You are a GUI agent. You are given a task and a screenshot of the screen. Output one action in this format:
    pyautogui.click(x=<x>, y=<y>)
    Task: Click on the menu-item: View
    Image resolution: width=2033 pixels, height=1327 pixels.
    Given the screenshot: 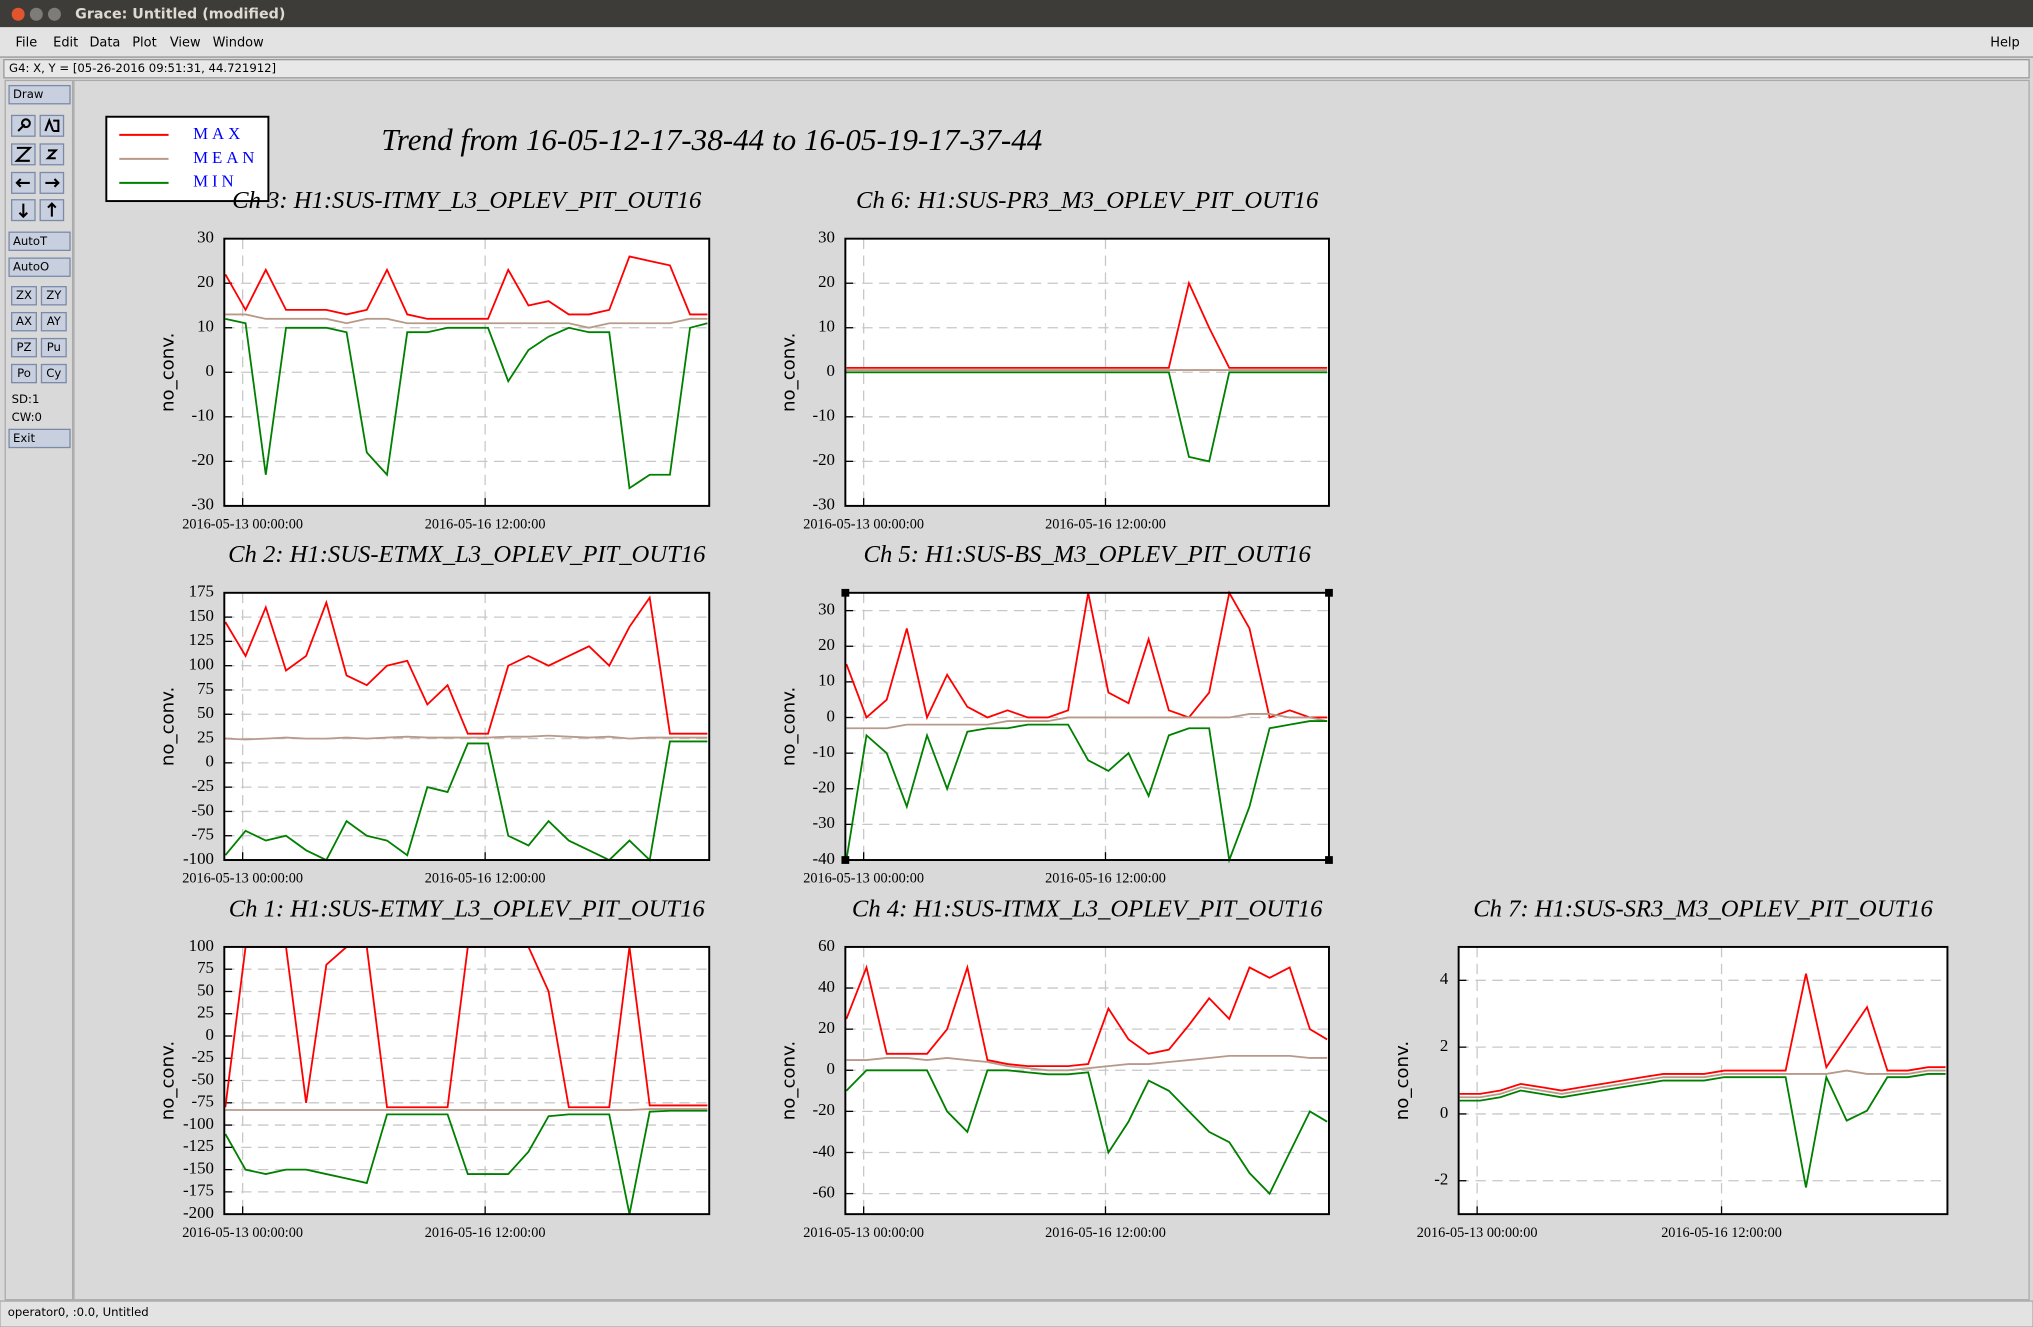 What is the action you would take?
    pyautogui.click(x=185, y=42)
    